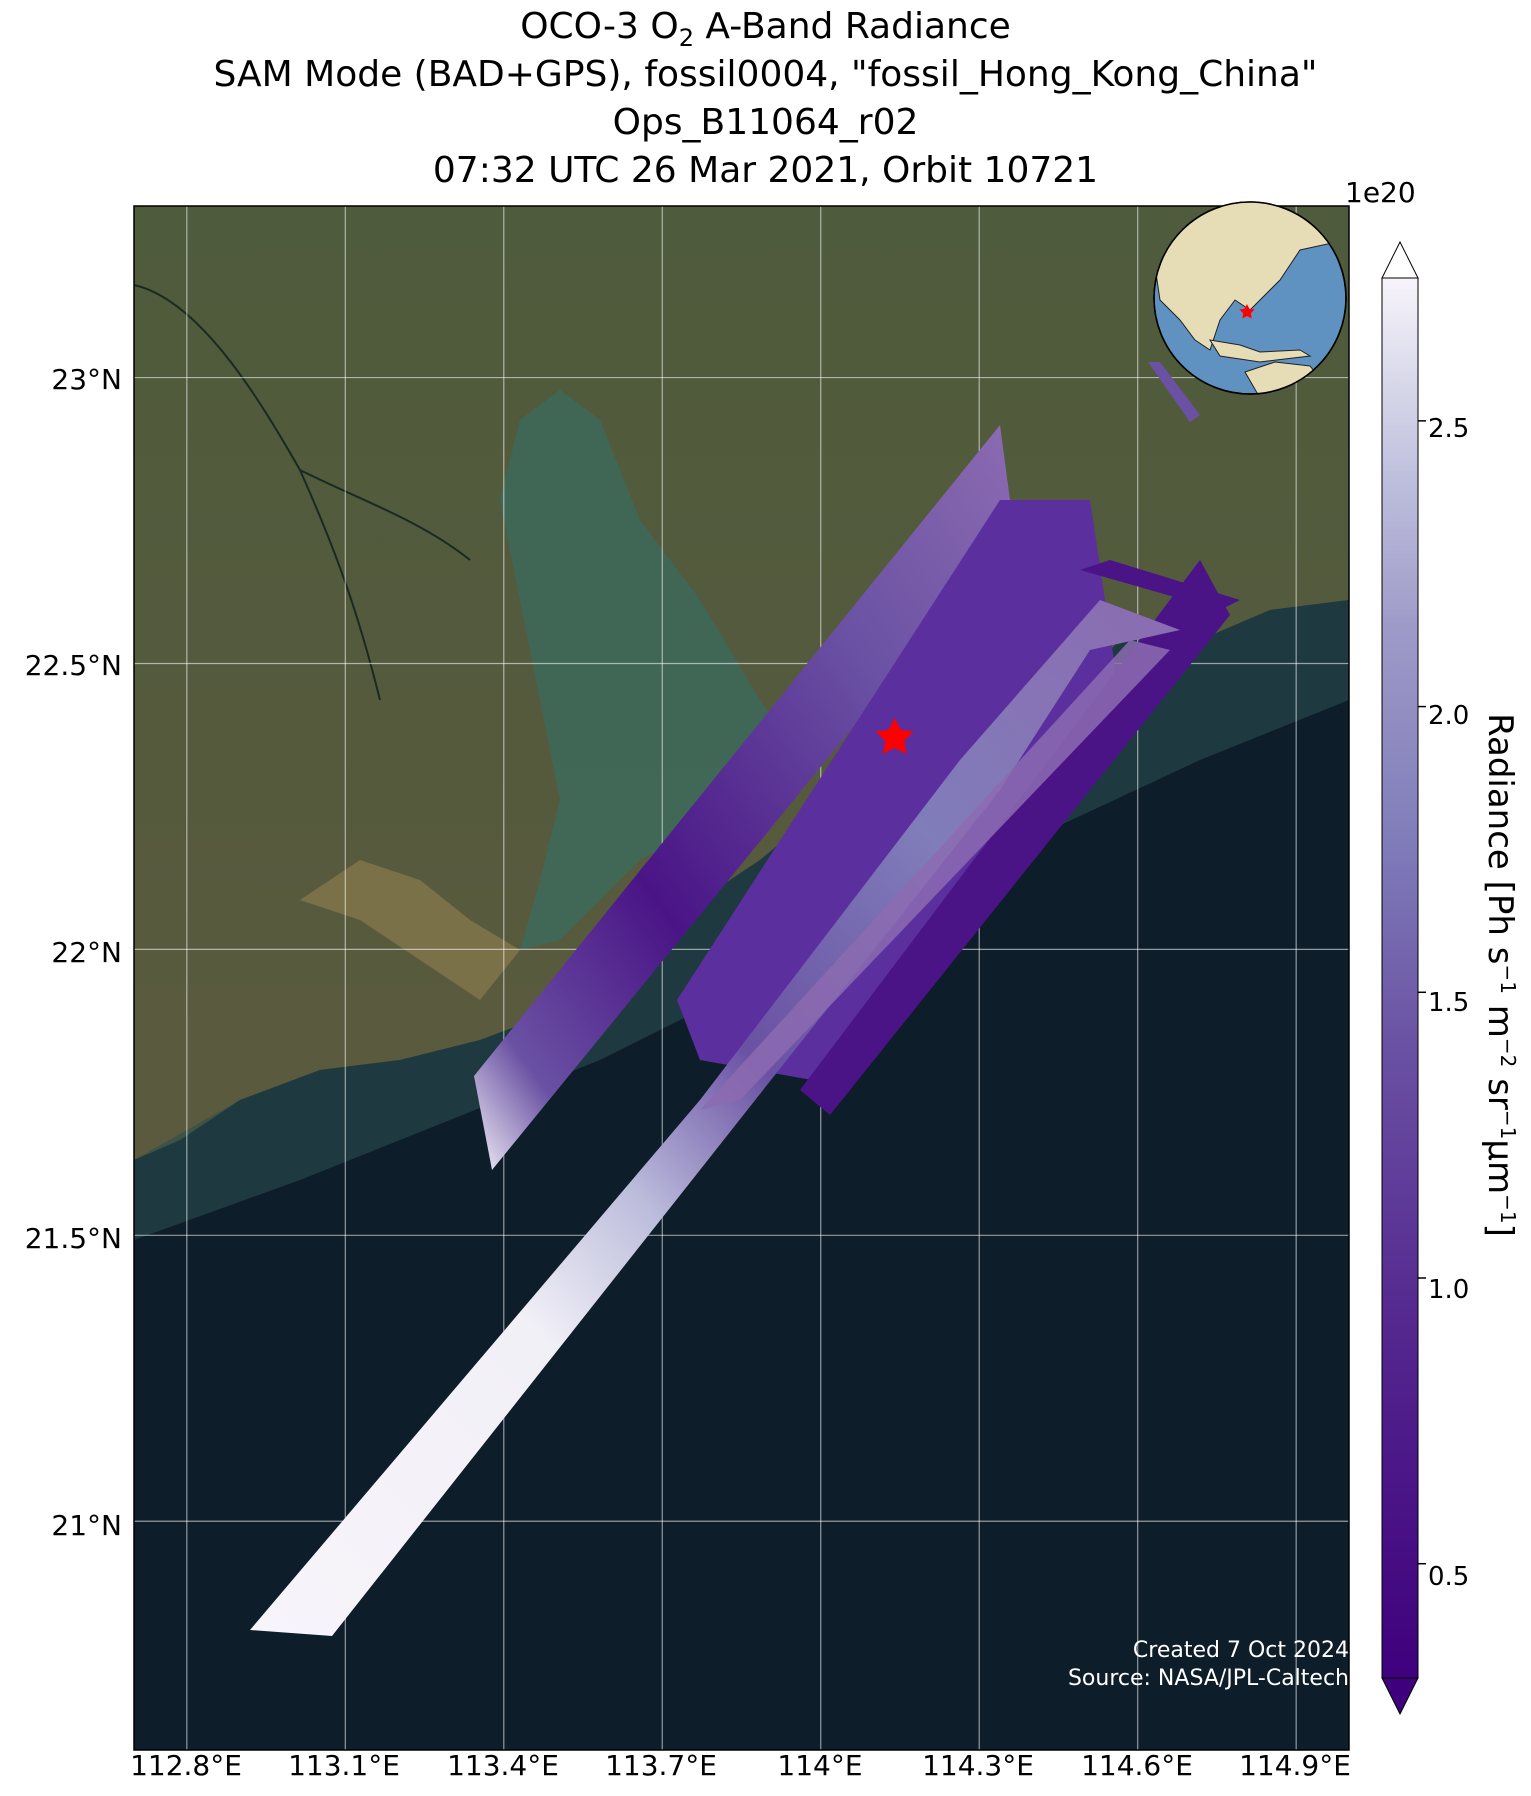 The height and width of the screenshot is (1796, 1531). What do you see at coordinates (1380, 192) in the screenshot?
I see `colorbar-exponent: 1e20` at bounding box center [1380, 192].